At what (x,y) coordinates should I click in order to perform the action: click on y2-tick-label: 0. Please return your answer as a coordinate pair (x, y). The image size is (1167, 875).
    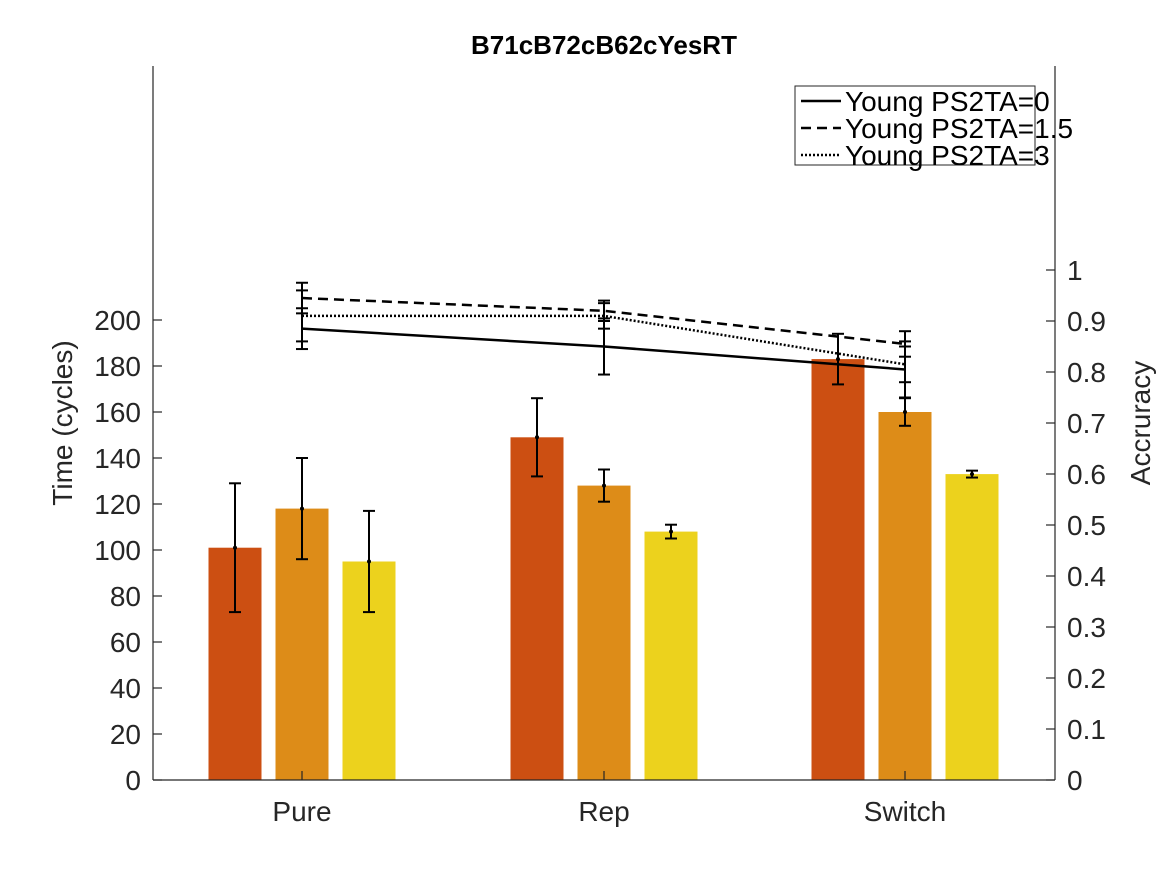
    Looking at the image, I should click on (1075, 780).